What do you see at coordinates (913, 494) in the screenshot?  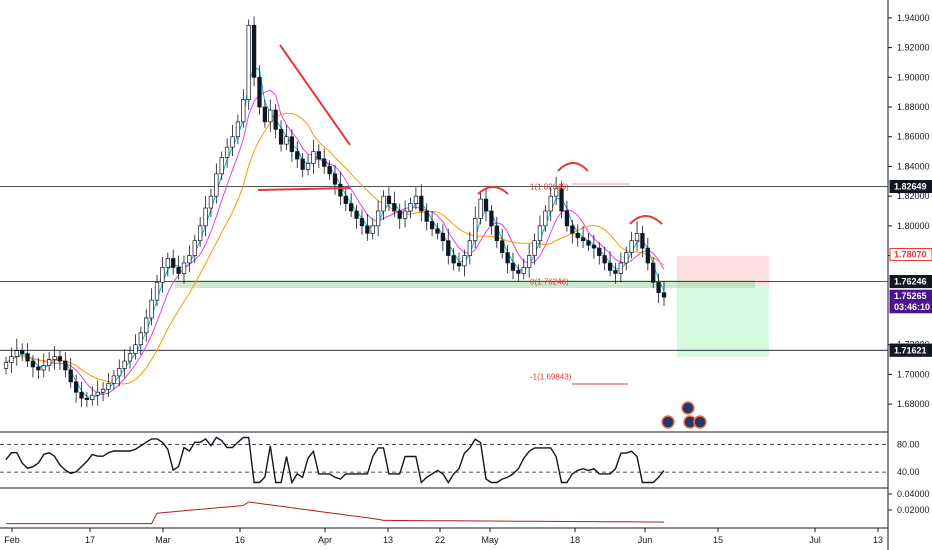 I see `indicator-tick-label: 0.04000` at bounding box center [913, 494].